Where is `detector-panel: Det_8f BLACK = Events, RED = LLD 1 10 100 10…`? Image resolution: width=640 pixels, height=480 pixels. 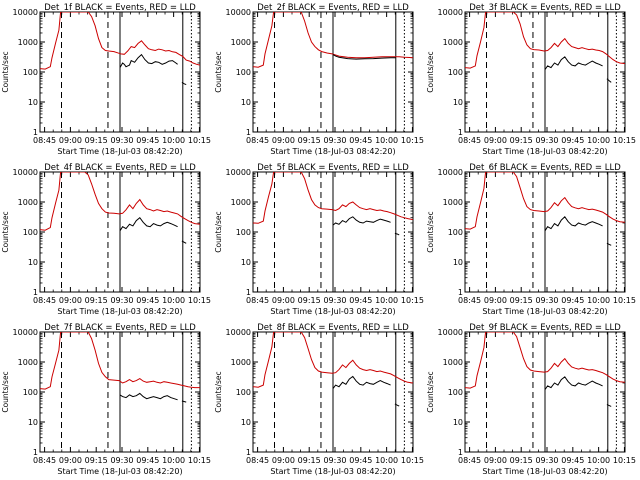 detector-panel: Det_8f BLACK = Events, RED = LLD 1 10 100 10… is located at coordinates (319, 399).